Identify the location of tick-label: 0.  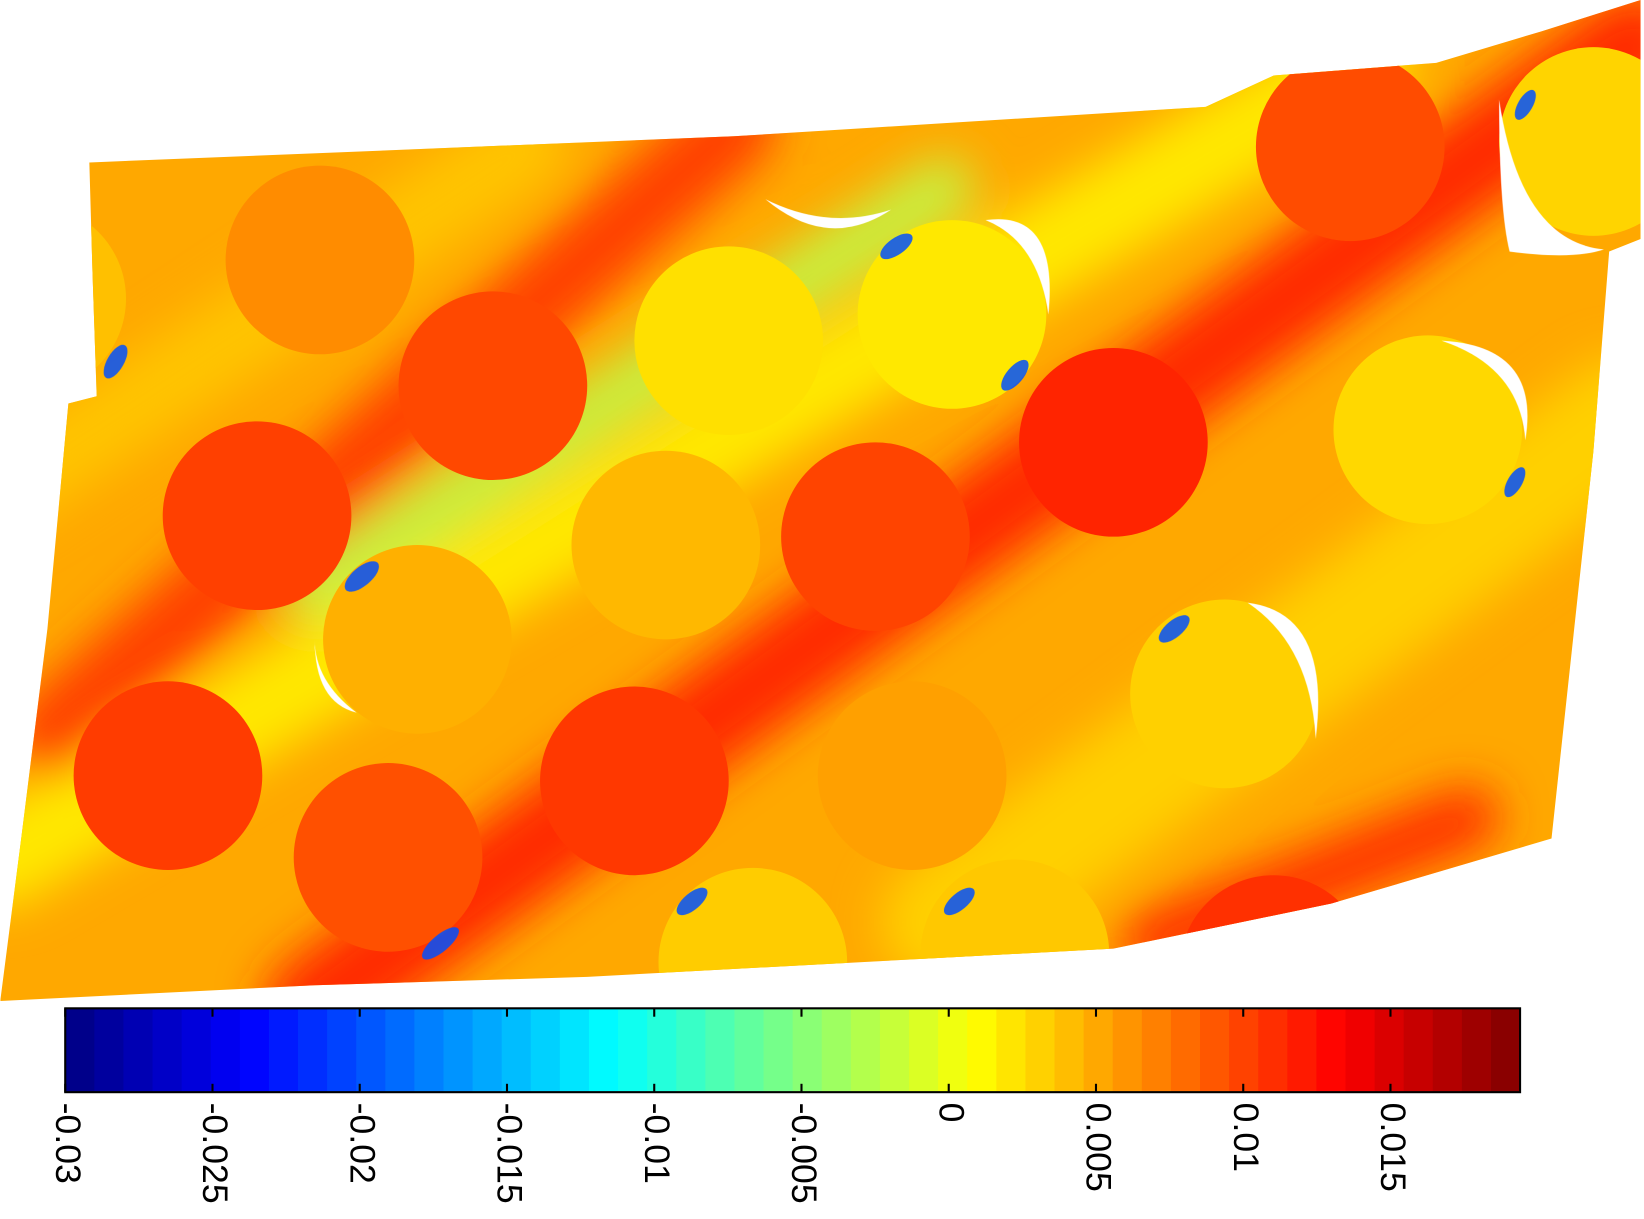
(951, 1113).